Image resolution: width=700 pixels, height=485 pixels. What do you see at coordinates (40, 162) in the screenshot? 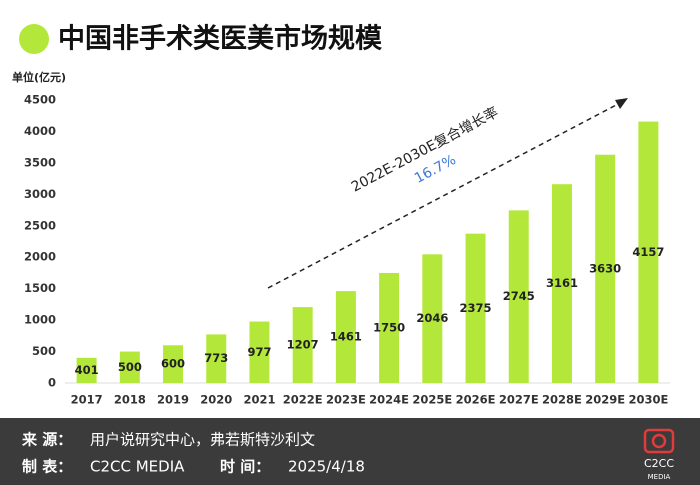
I see `y-tick-label: 3500` at bounding box center [40, 162].